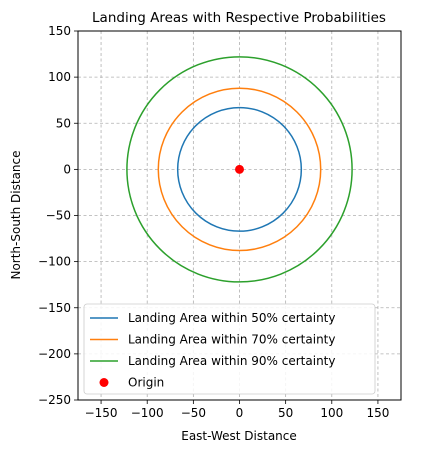  What do you see at coordinates (58, 216) in the screenshot?
I see `y-tick-label: −50` at bounding box center [58, 216].